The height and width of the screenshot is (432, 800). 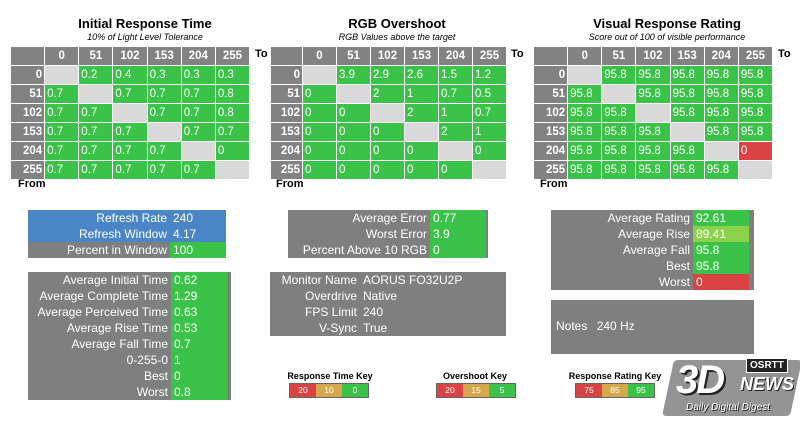 I want to click on fps-limit-value: 240, so click(x=373, y=312).